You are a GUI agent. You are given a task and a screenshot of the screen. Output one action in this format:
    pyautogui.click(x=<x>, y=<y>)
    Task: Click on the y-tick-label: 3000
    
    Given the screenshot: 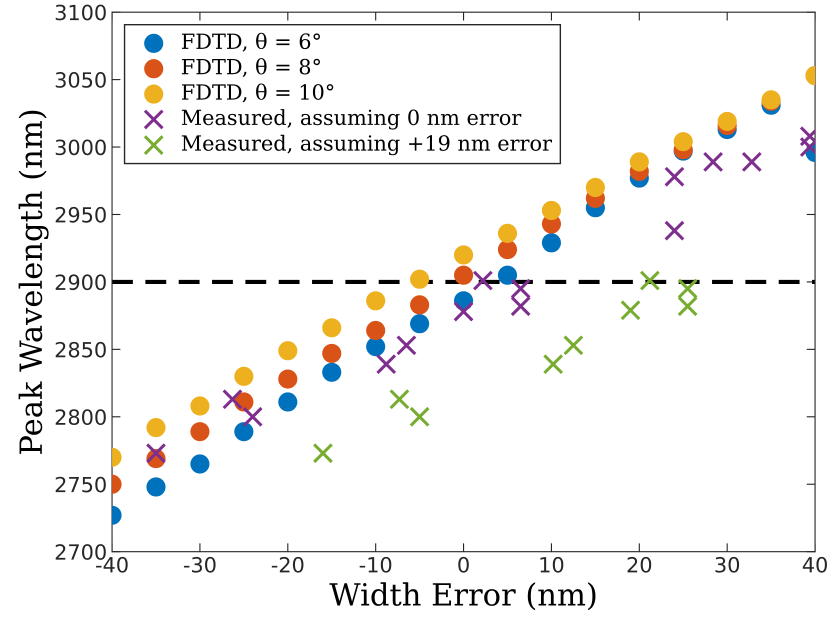 What is the action you would take?
    pyautogui.click(x=81, y=147)
    